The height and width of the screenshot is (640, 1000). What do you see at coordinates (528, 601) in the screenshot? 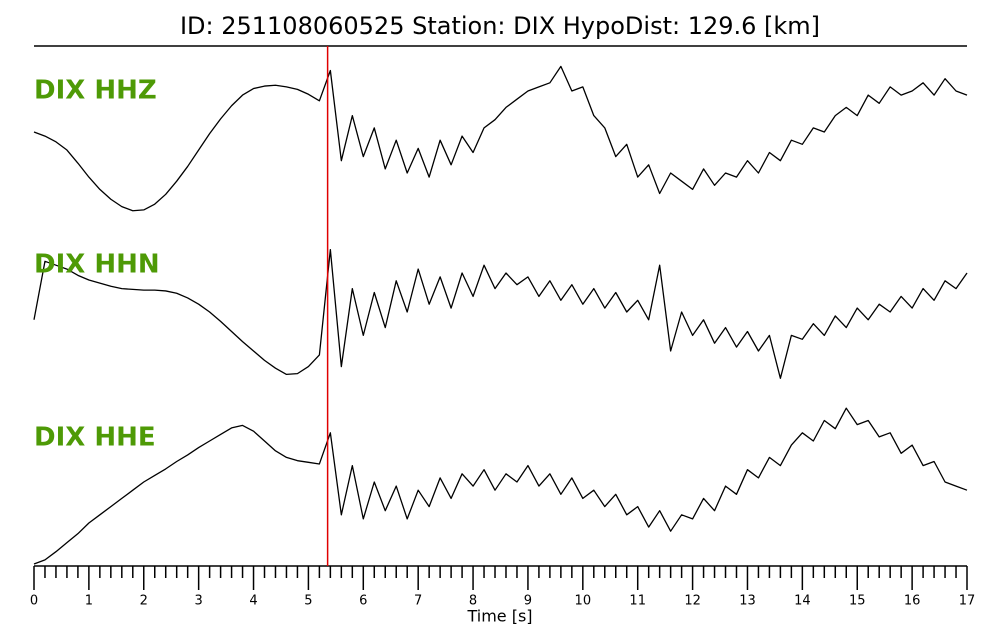
I see `x-tick-label: 9` at bounding box center [528, 601].